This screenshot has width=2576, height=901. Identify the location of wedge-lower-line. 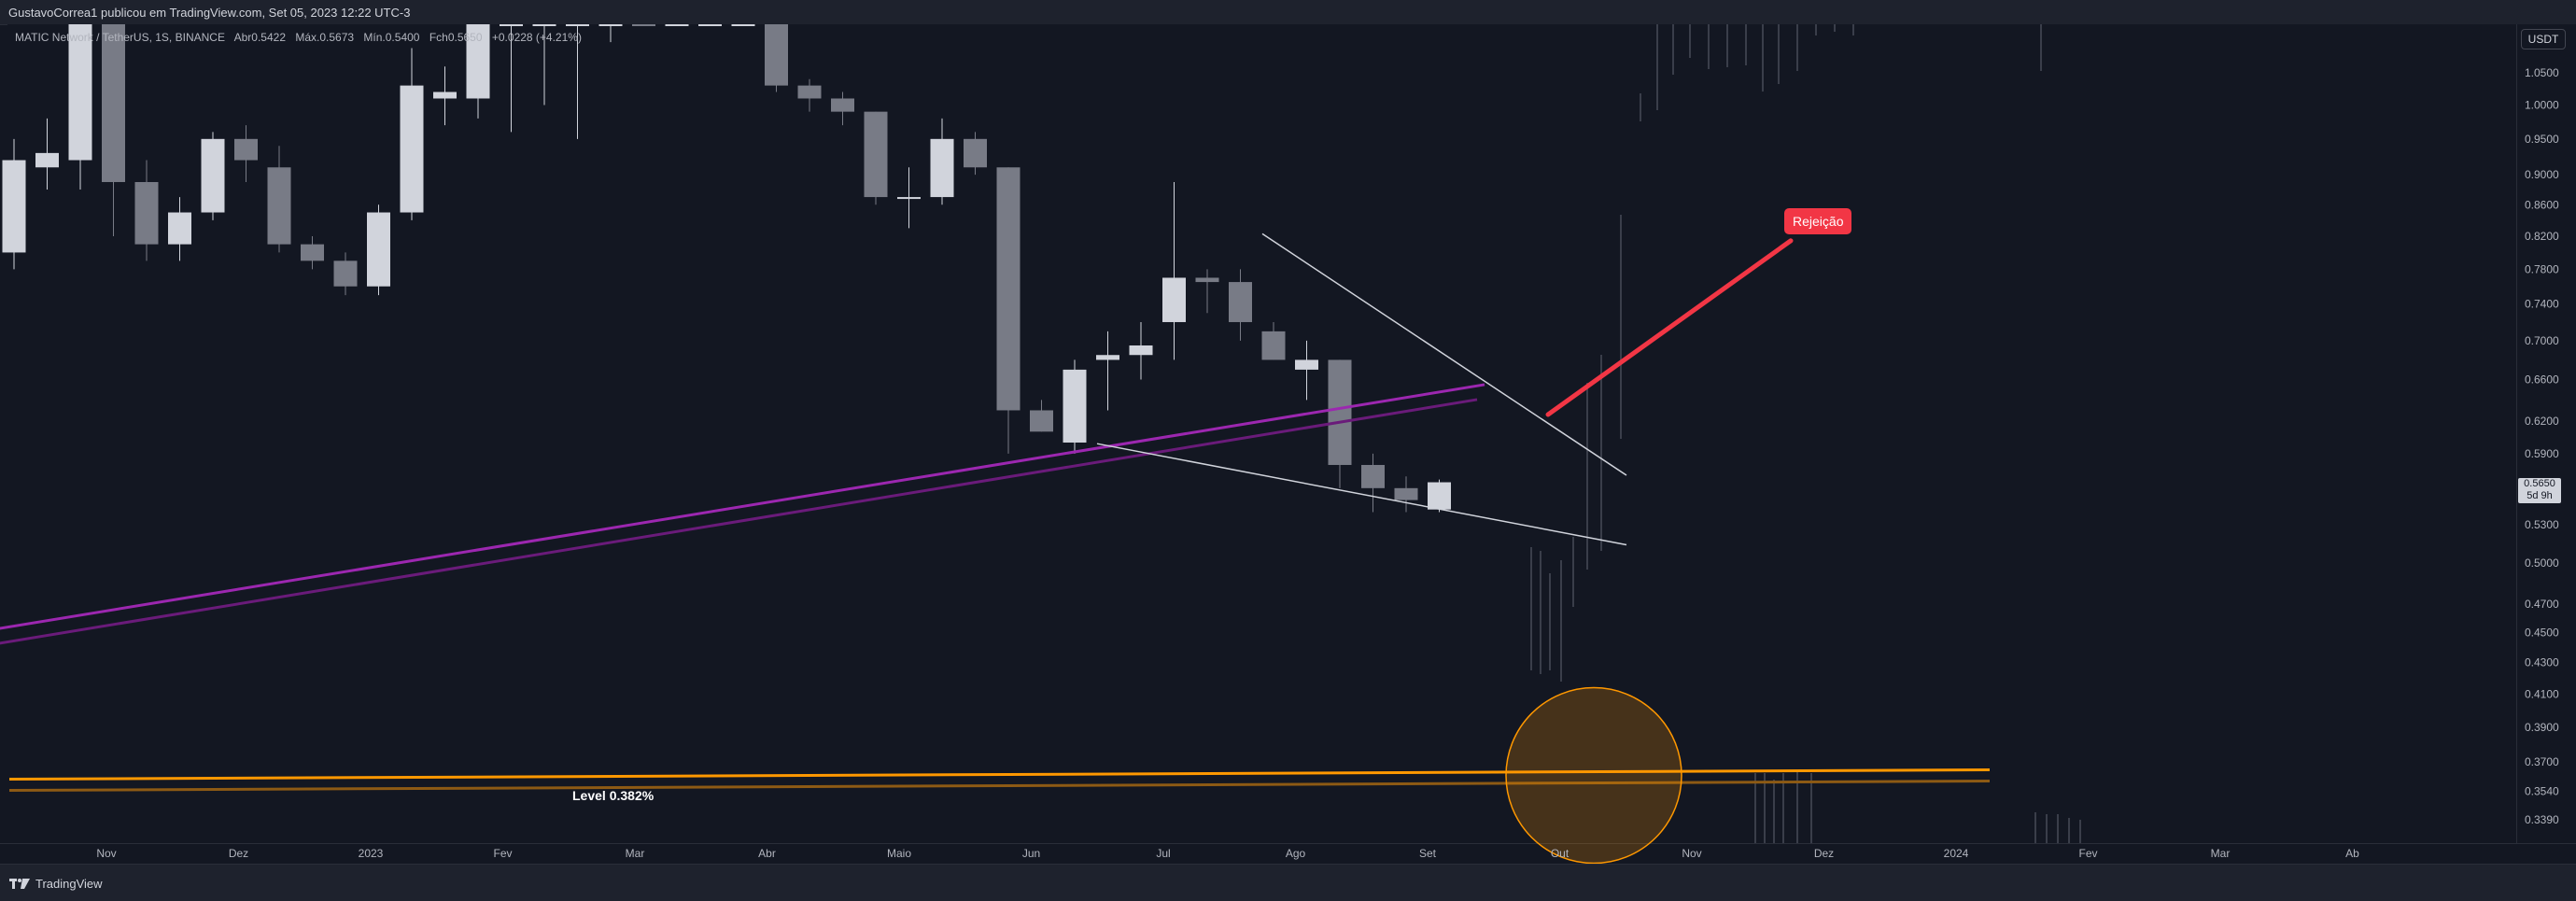
(1361, 494).